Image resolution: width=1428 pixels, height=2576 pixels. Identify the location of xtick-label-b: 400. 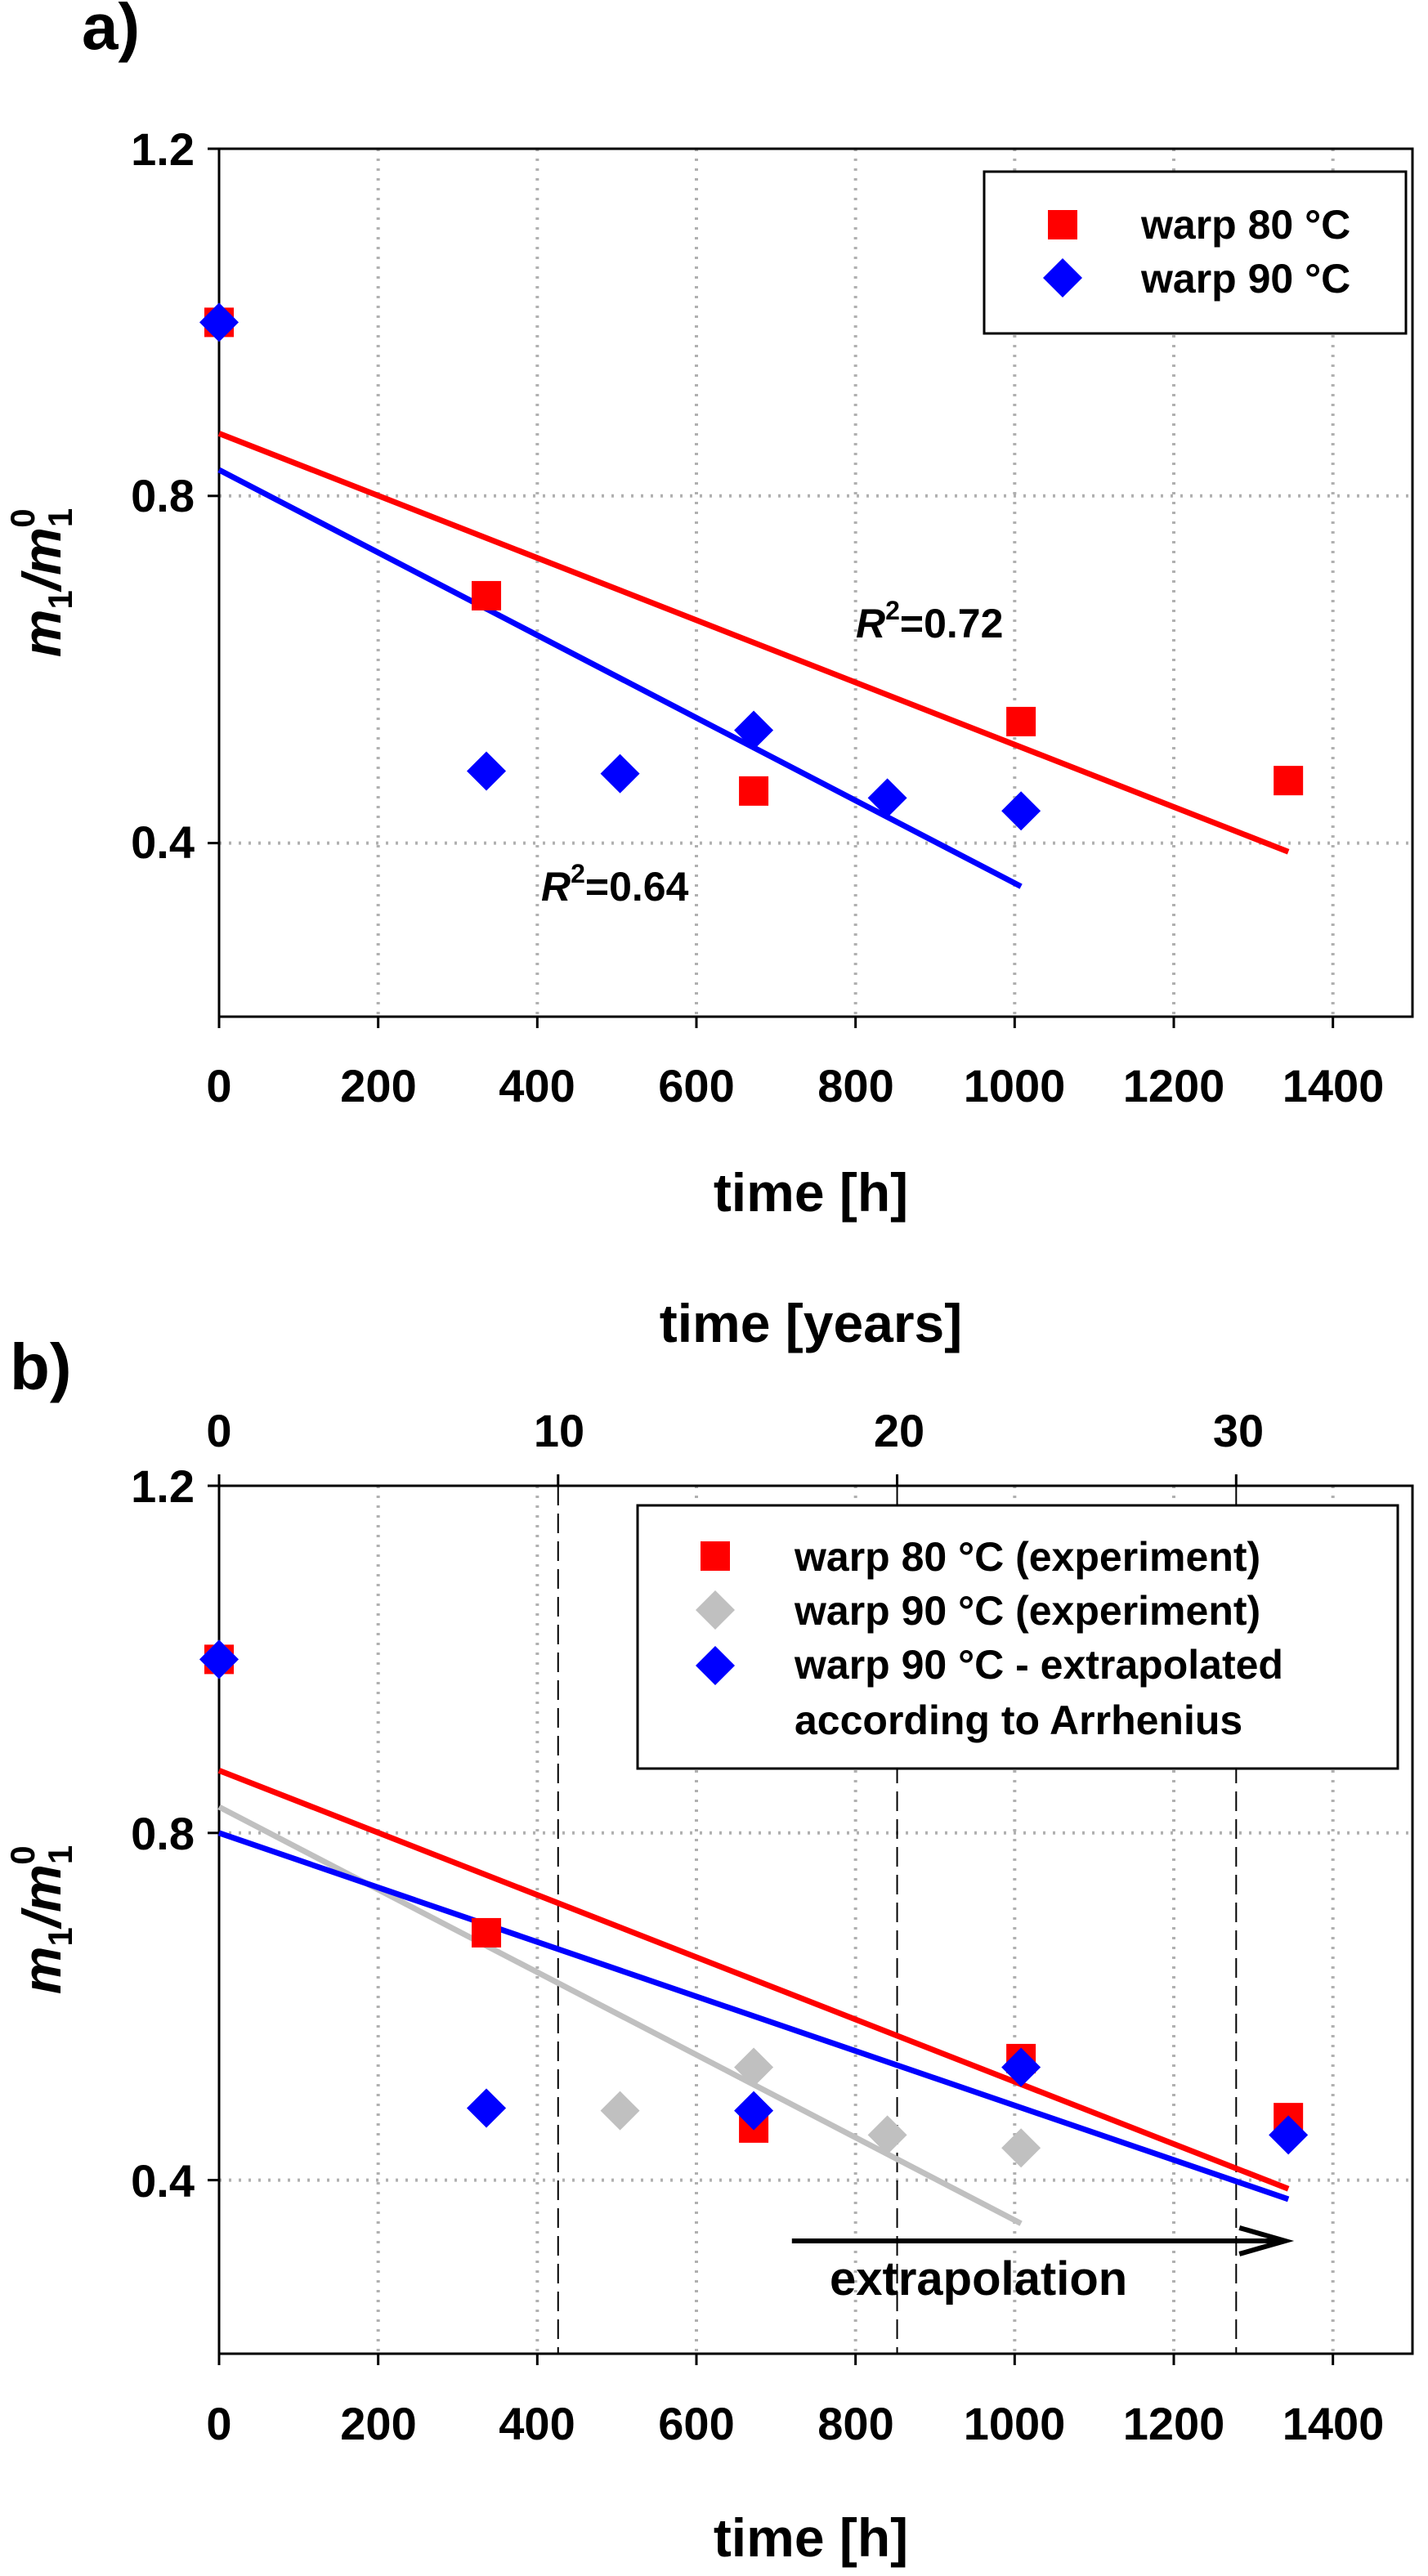
(537, 2423).